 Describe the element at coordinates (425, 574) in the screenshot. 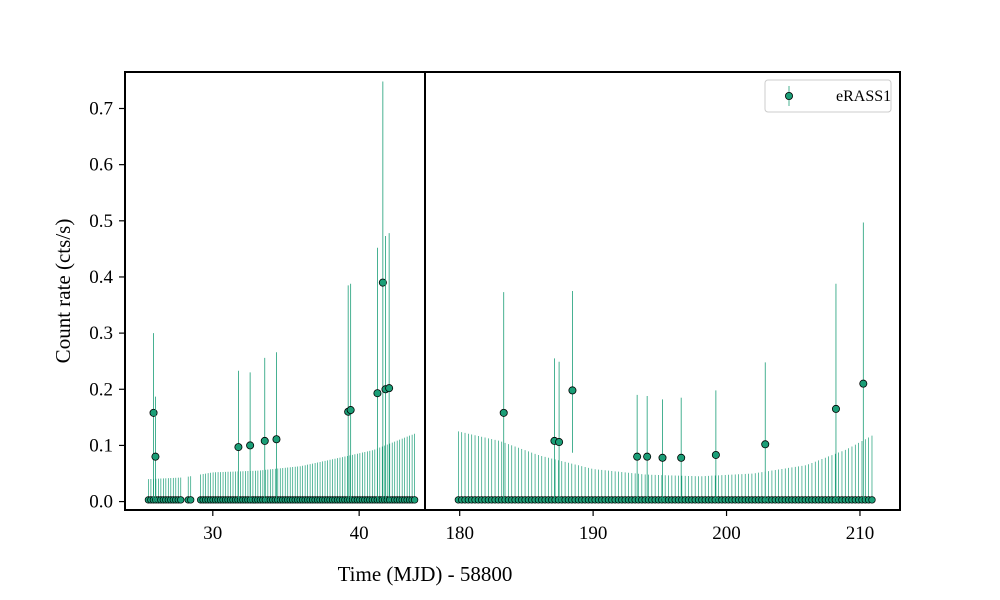

I see `x-axis-label: Time (MJD) - 58800` at that location.